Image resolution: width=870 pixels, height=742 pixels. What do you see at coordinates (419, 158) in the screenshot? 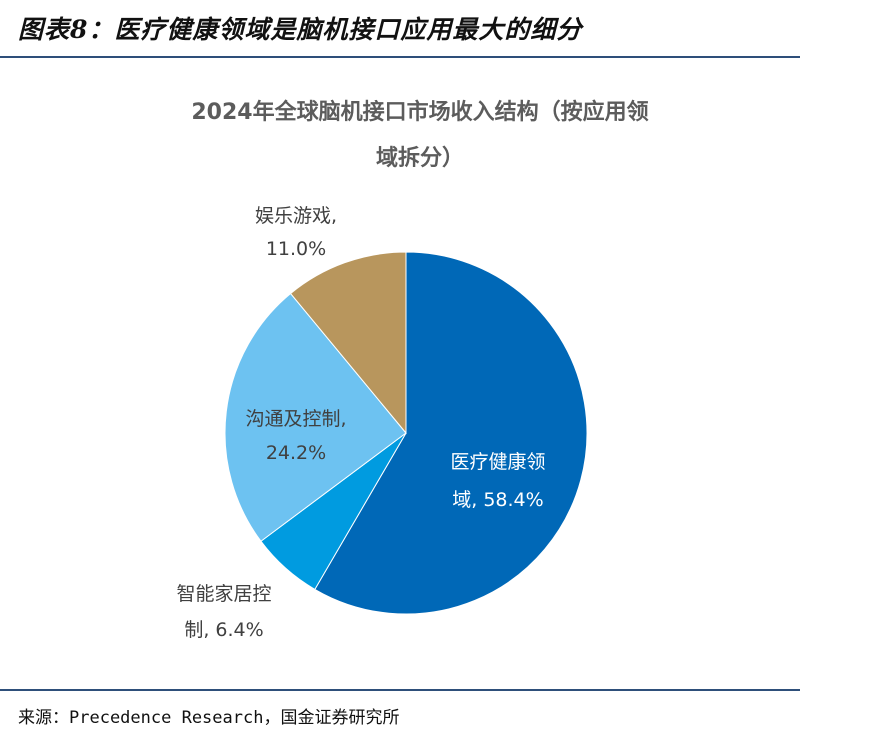
I see `chart-title-line-2: 域拆分）` at bounding box center [419, 158].